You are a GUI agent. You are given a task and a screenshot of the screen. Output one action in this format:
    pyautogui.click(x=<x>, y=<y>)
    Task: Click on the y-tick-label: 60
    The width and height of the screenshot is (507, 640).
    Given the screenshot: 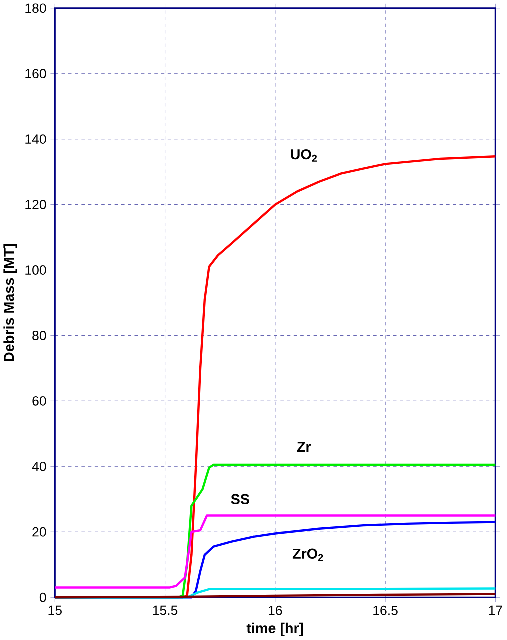 What is the action you would take?
    pyautogui.click(x=39, y=401)
    